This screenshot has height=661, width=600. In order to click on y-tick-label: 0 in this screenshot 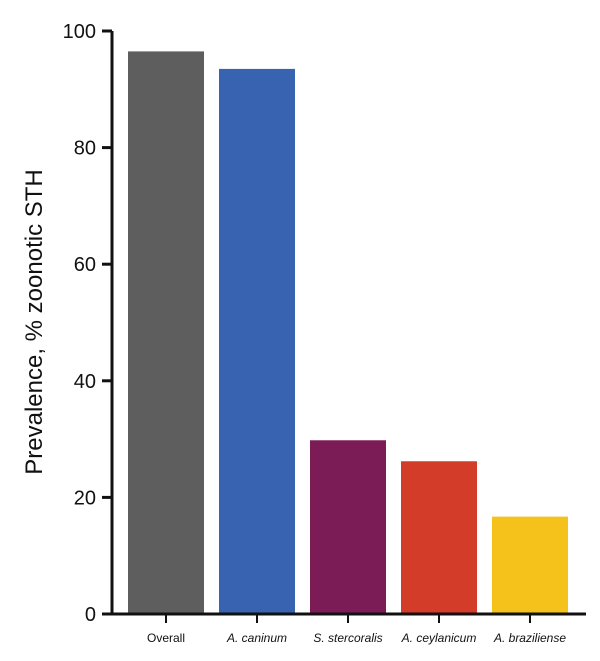, I will do `click(90, 615)`.